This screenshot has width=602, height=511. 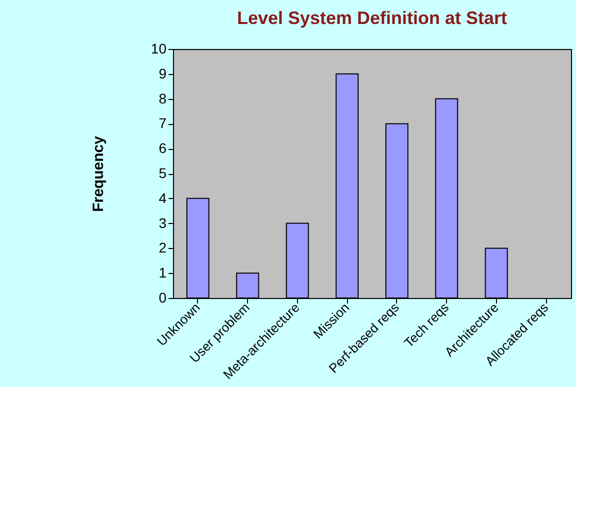 What do you see at coordinates (162, 272) in the screenshot?
I see `y-tick-label: 1` at bounding box center [162, 272].